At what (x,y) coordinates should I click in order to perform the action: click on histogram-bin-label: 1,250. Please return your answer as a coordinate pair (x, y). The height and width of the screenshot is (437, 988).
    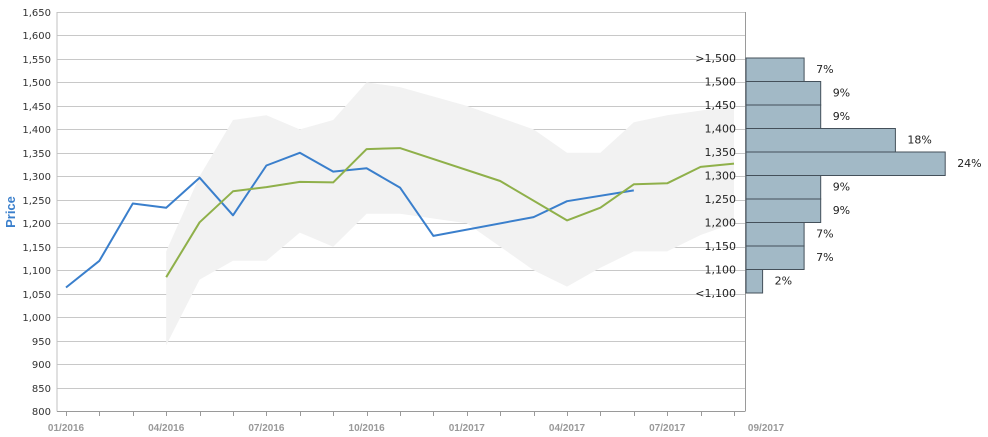
    Looking at the image, I should click on (721, 199).